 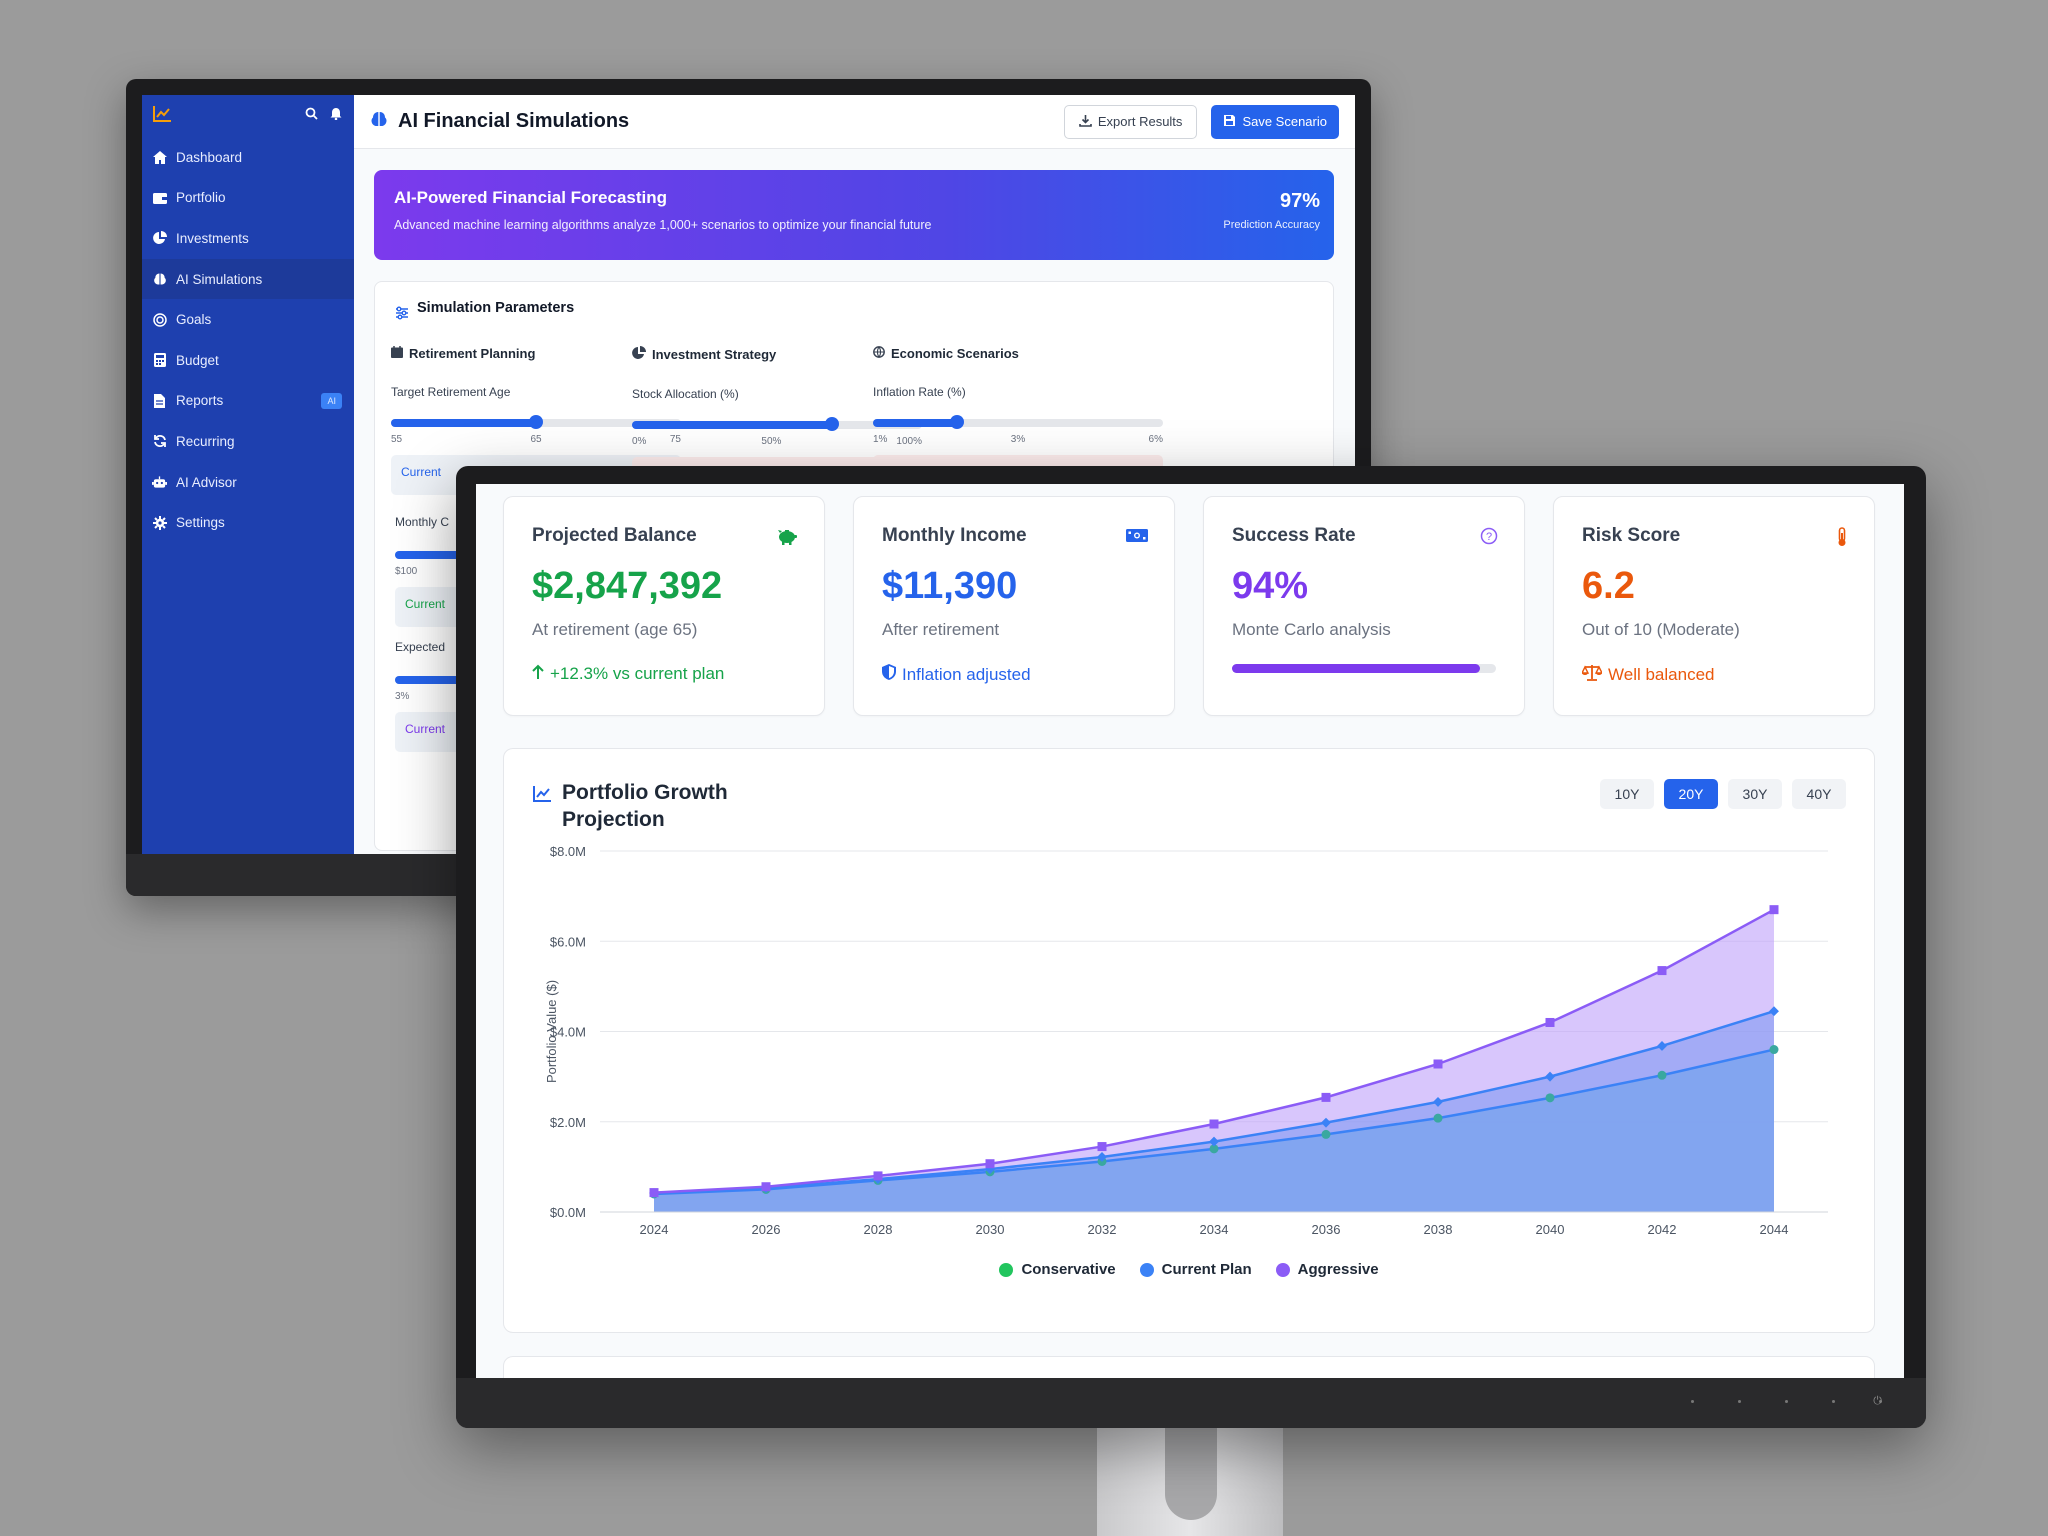 I want to click on legend-item-conservative: Conservative, so click(x=1057, y=1269).